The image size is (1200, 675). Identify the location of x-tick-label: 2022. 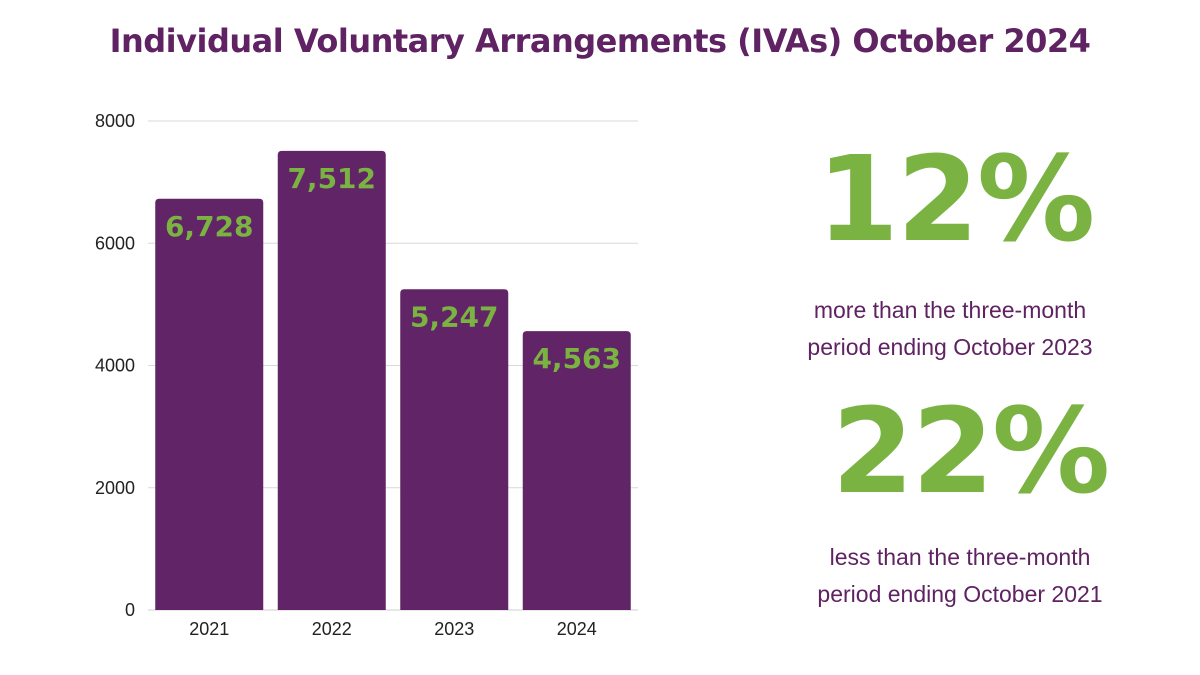
(332, 629).